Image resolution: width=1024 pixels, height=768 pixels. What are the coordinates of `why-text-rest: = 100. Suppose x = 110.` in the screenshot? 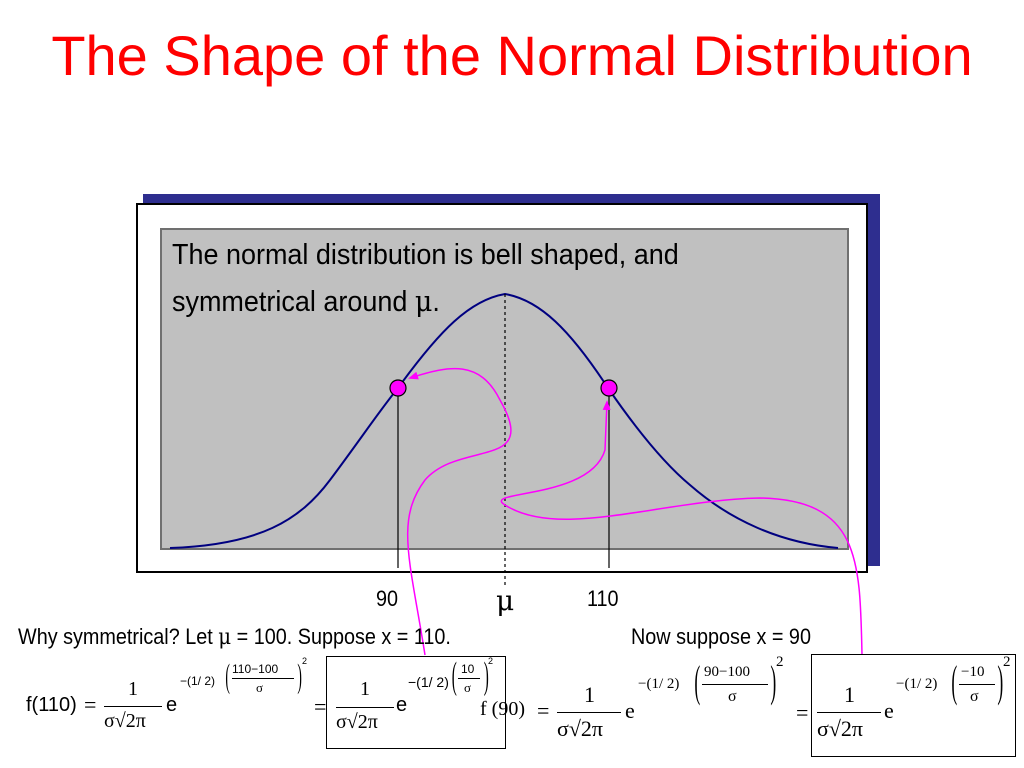 It's located at (341, 636).